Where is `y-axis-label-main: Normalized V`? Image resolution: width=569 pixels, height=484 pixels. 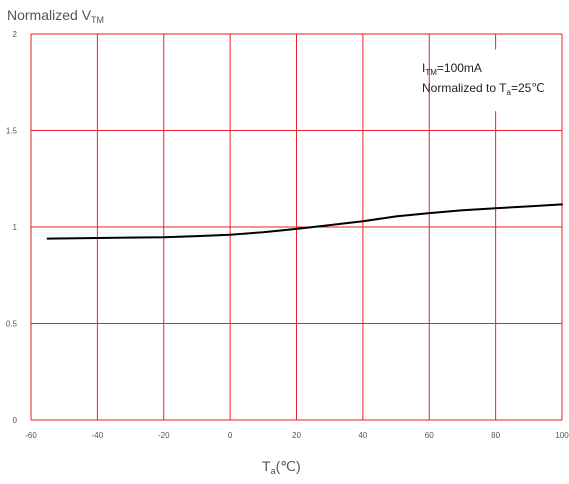
y-axis-label-main: Normalized V is located at coordinates (49, 15).